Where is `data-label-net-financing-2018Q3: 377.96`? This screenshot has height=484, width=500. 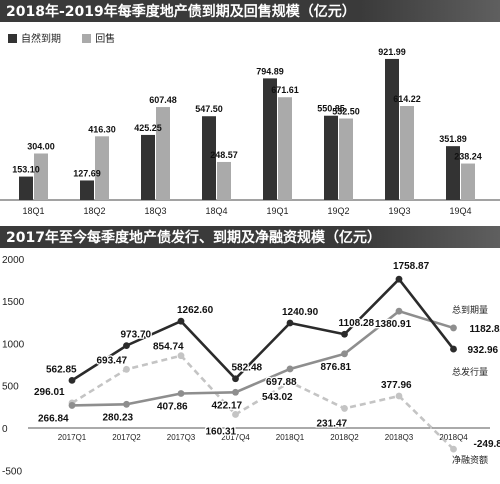
data-label-net-financing-2018Q3: 377.96 is located at coordinates (396, 385).